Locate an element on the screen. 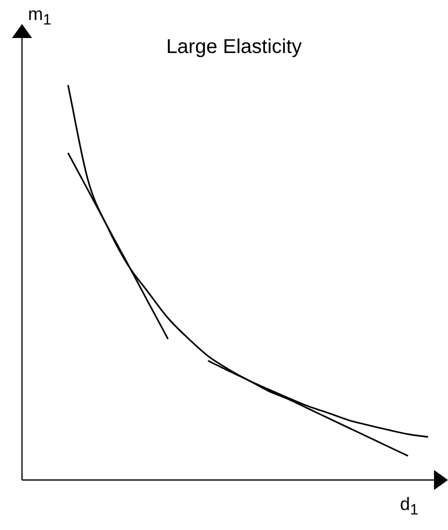 This screenshot has height=530, width=448. chart-title: Large Elasticity is located at coordinates (234, 47).